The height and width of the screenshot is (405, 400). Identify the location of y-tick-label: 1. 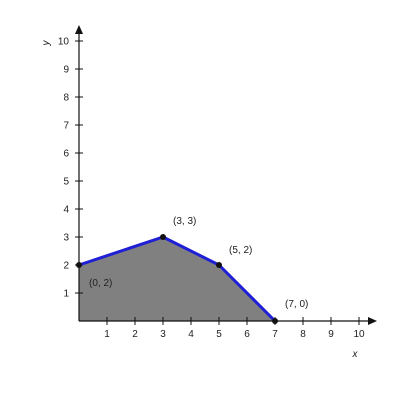
(66, 294).